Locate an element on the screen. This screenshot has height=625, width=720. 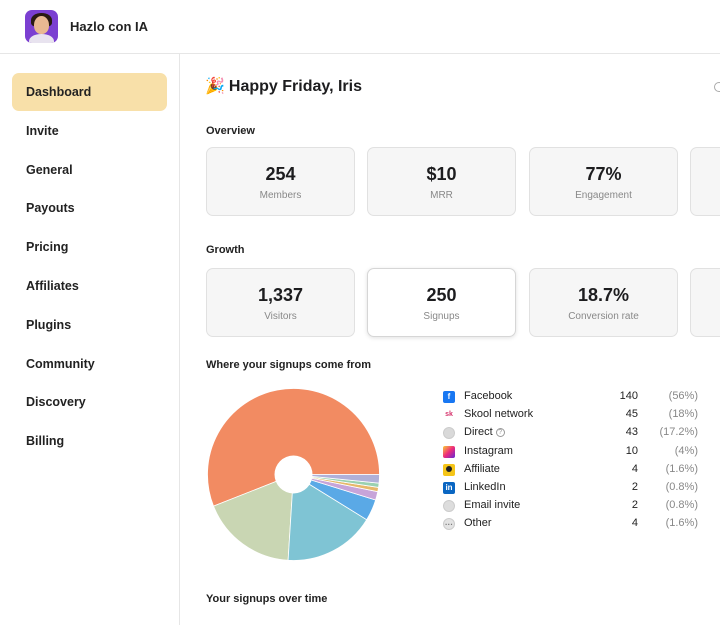
community-avatar is located at coordinates (41, 26).